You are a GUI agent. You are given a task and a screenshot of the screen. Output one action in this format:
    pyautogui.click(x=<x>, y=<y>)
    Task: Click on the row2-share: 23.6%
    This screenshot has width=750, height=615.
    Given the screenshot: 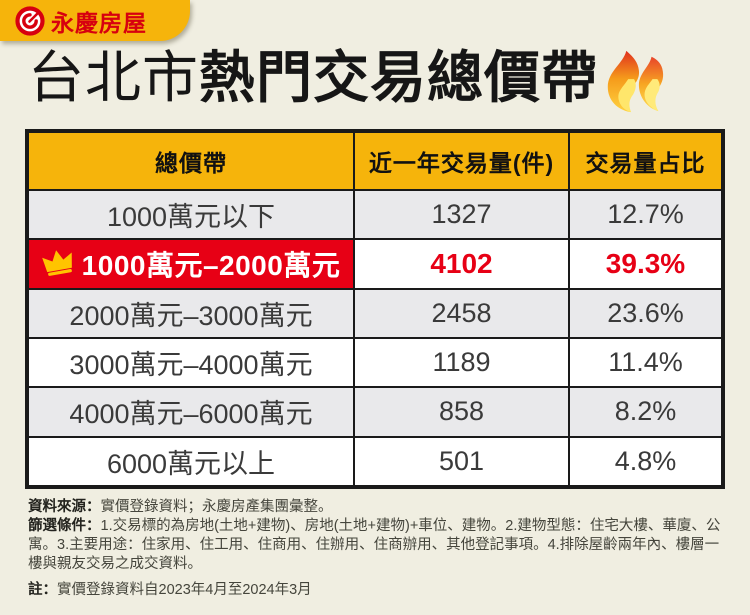 What is the action you would take?
    pyautogui.click(x=645, y=313)
    